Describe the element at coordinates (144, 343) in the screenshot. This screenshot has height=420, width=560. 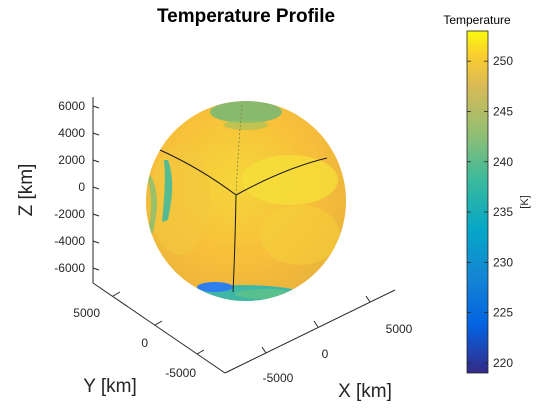
I see `y-tick-label: 0` at that location.